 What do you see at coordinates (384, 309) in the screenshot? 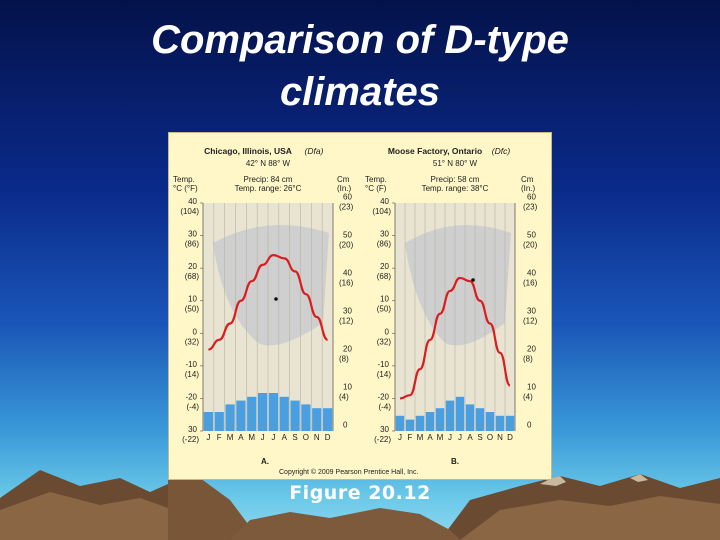
I see `temp-tick-f-b-3: (50)` at bounding box center [384, 309].